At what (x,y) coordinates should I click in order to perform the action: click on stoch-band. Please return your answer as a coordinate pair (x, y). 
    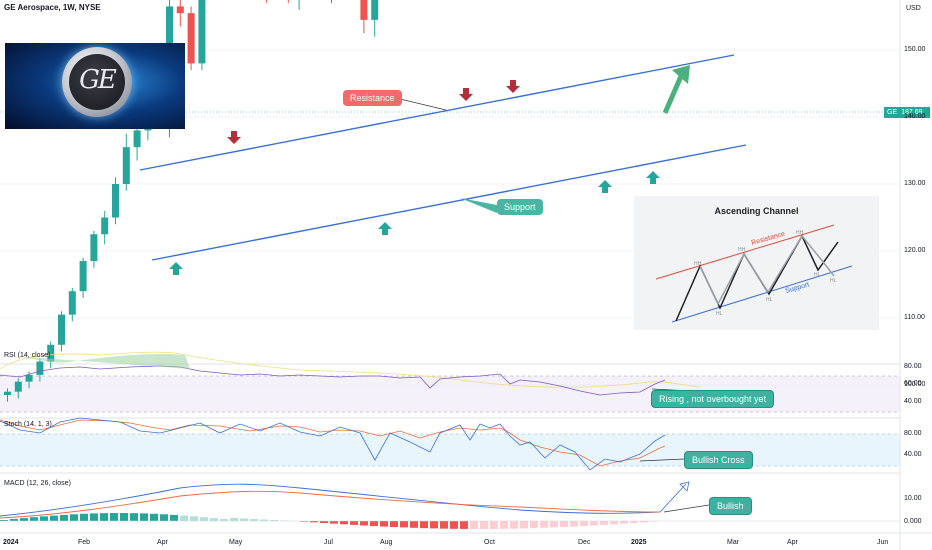
    Looking at the image, I should click on (450, 450).